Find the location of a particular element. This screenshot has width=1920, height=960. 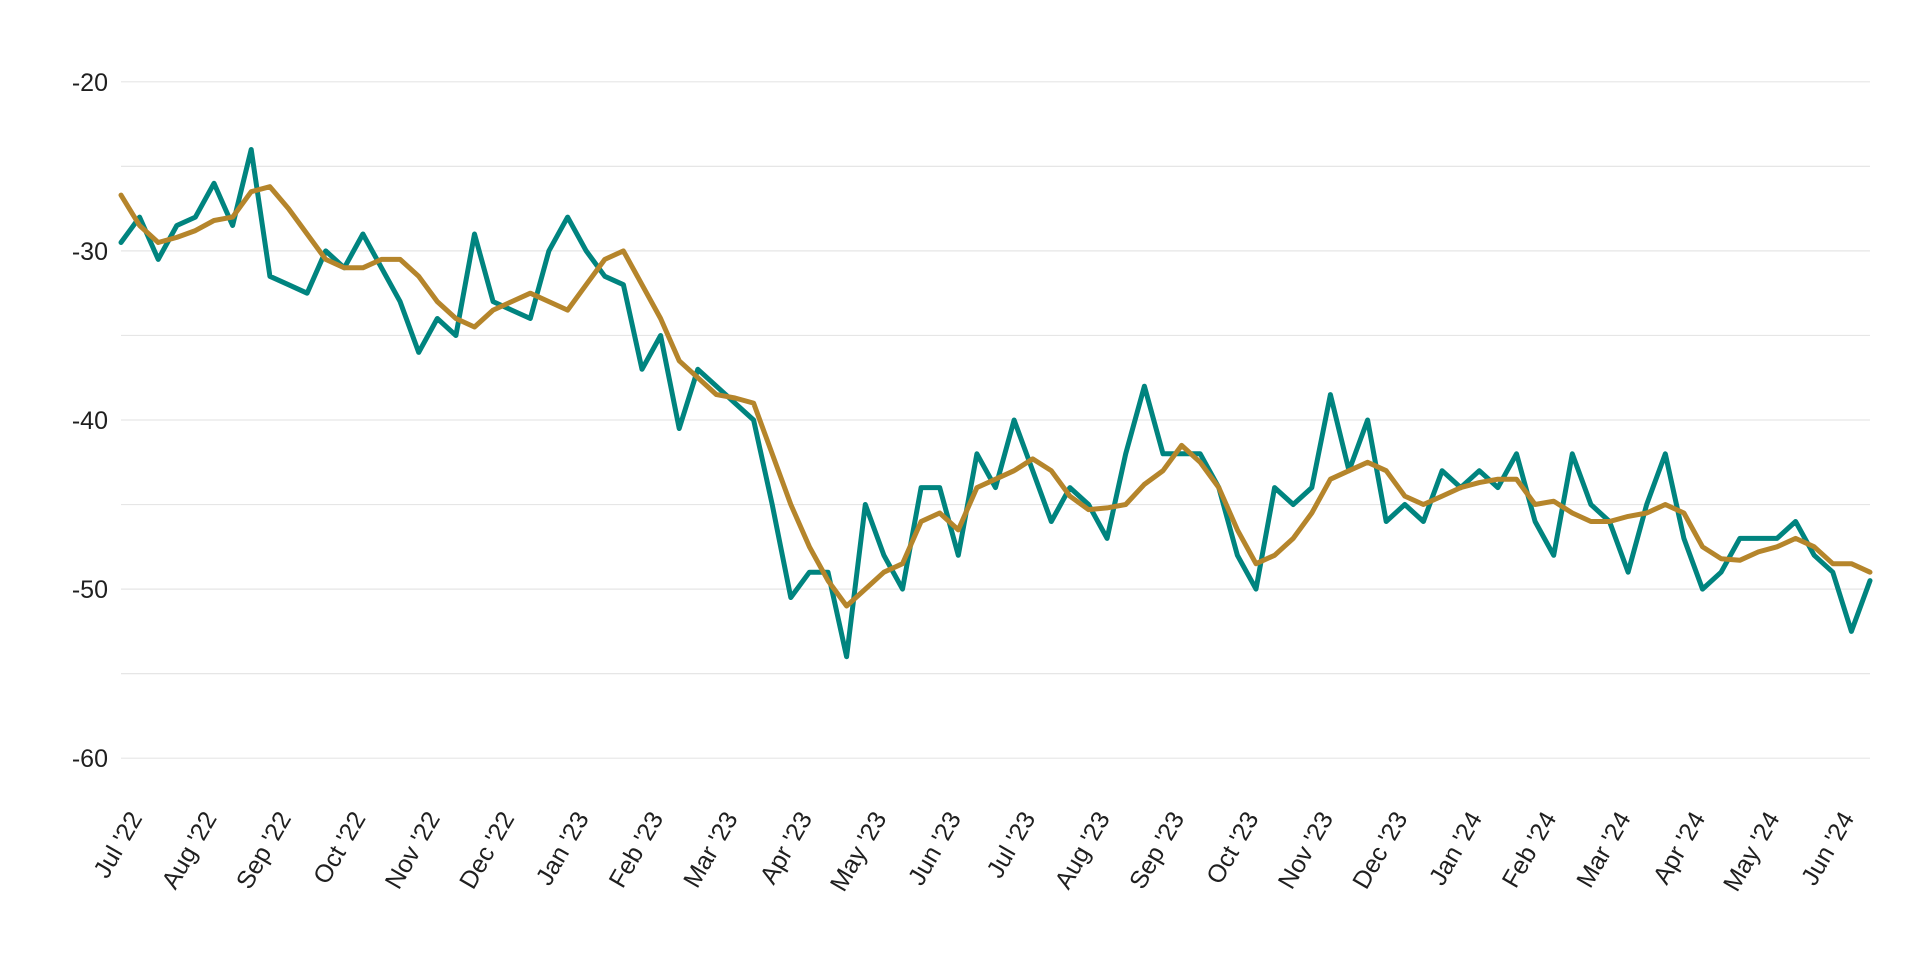

x-tick-label: Jan '24 is located at coordinates (1456, 848).